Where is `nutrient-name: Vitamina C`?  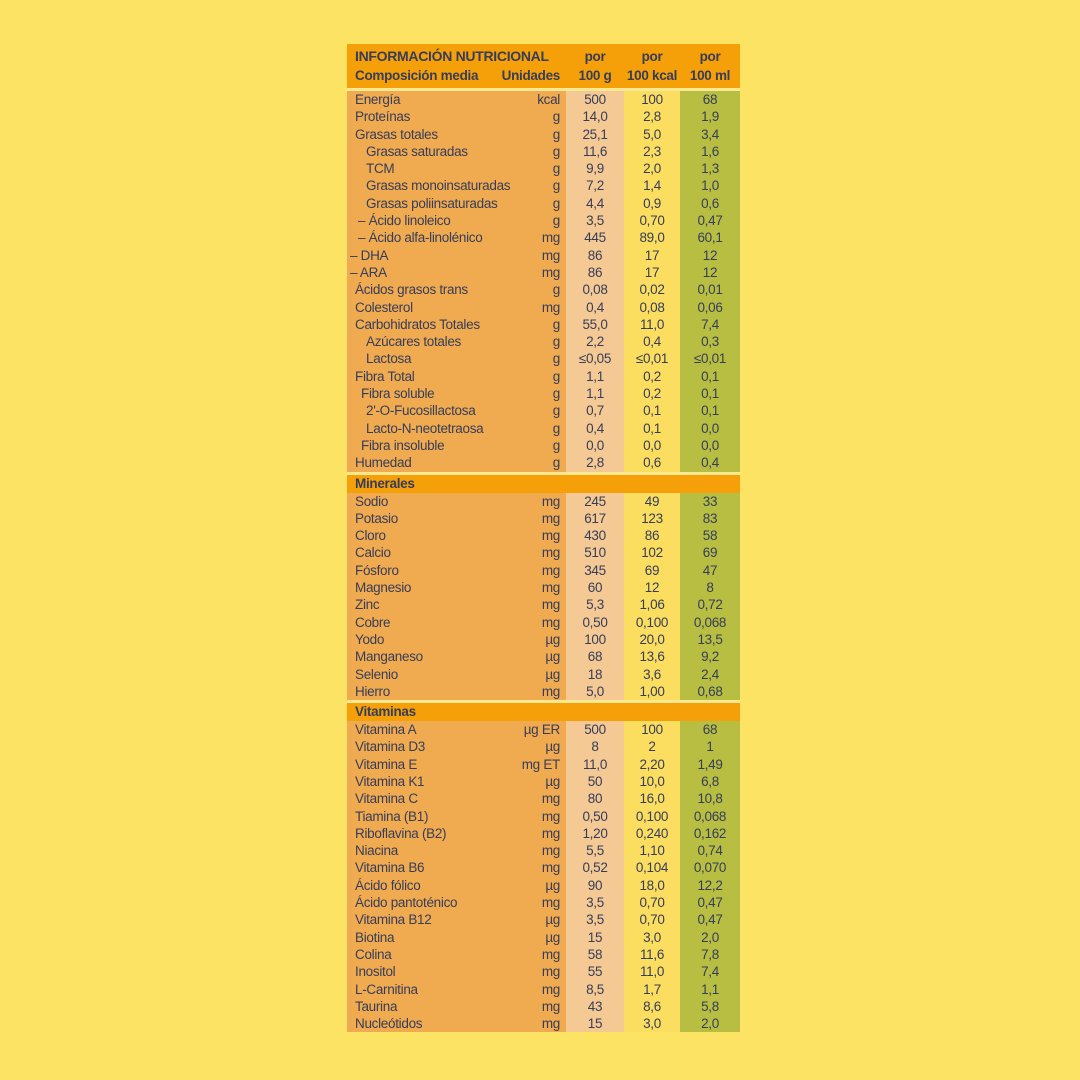 nutrient-name: Vitamina C is located at coordinates (386, 799).